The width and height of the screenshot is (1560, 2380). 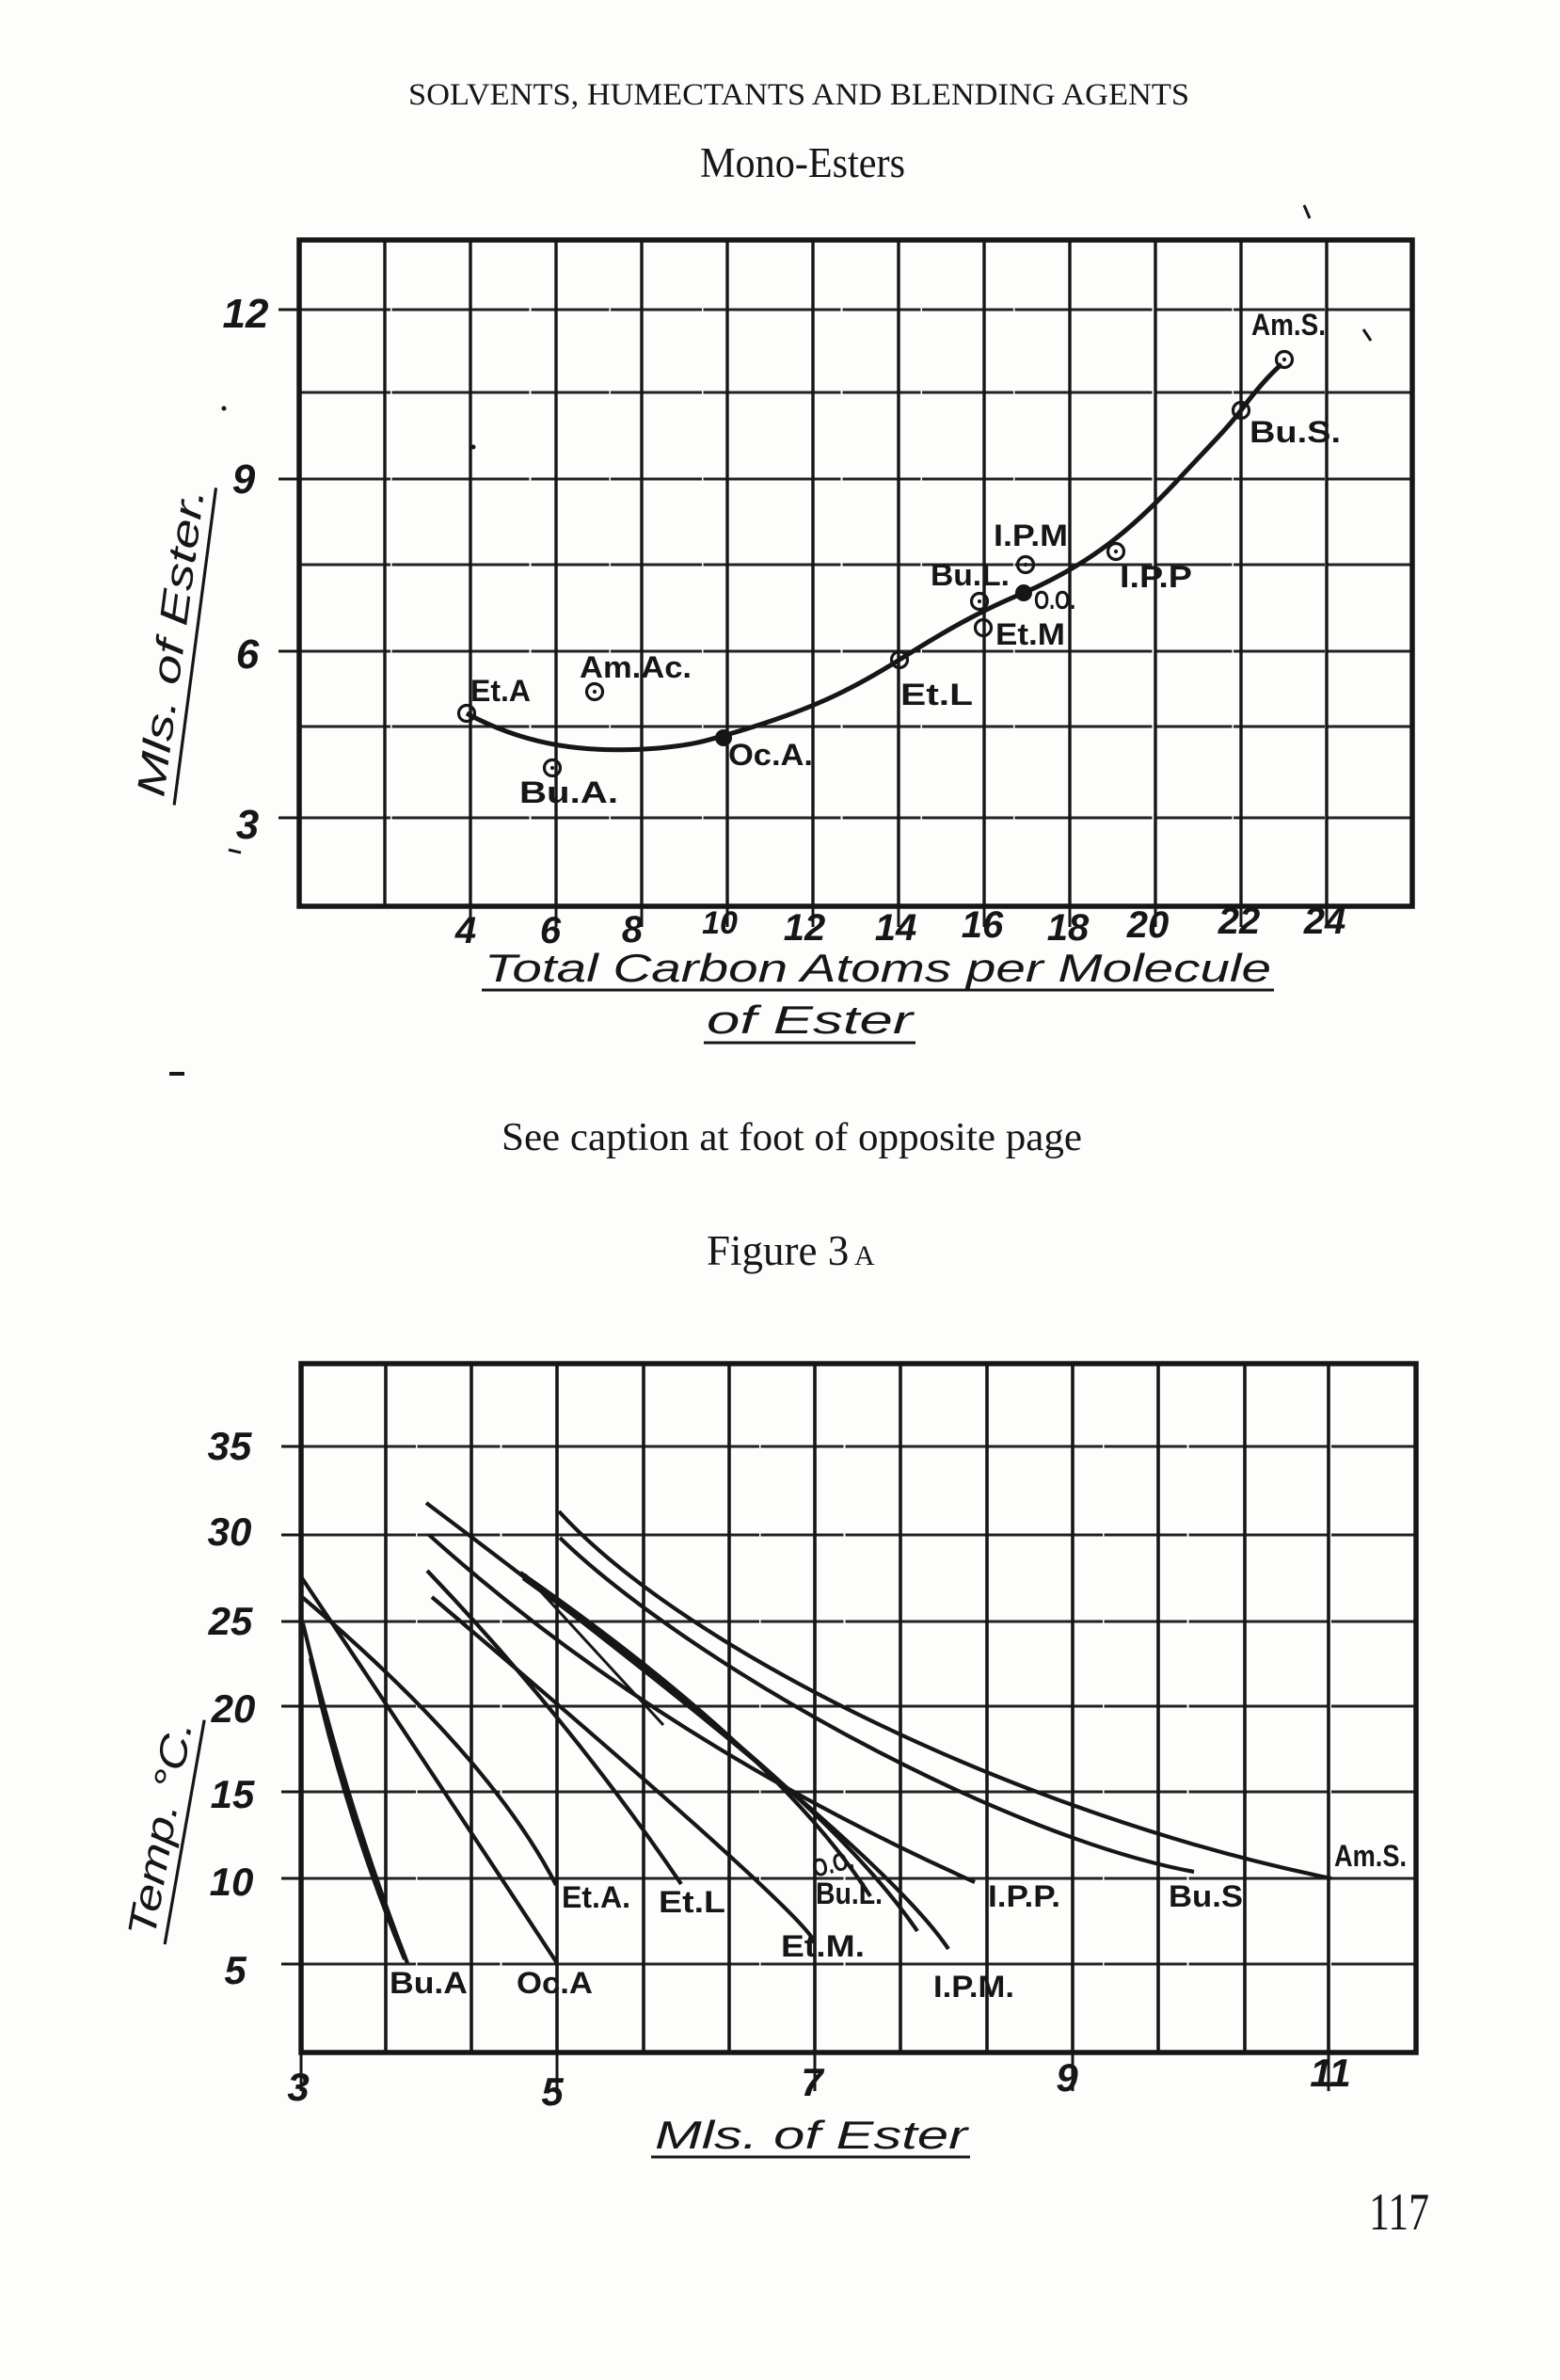 What do you see at coordinates (1295, 432) in the screenshot?
I see `svg-text: Bu.S.` at bounding box center [1295, 432].